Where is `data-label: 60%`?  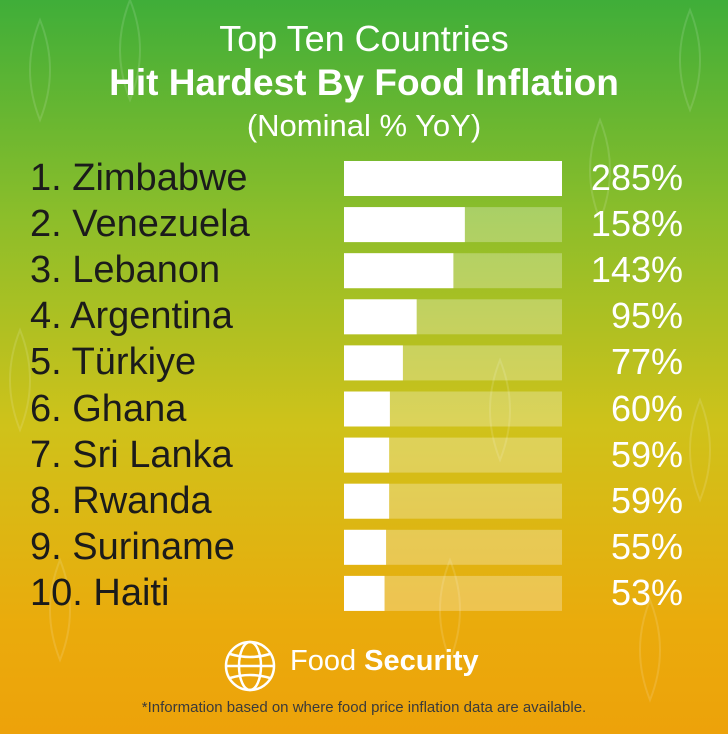
data-label: 60% is located at coordinates (646, 408).